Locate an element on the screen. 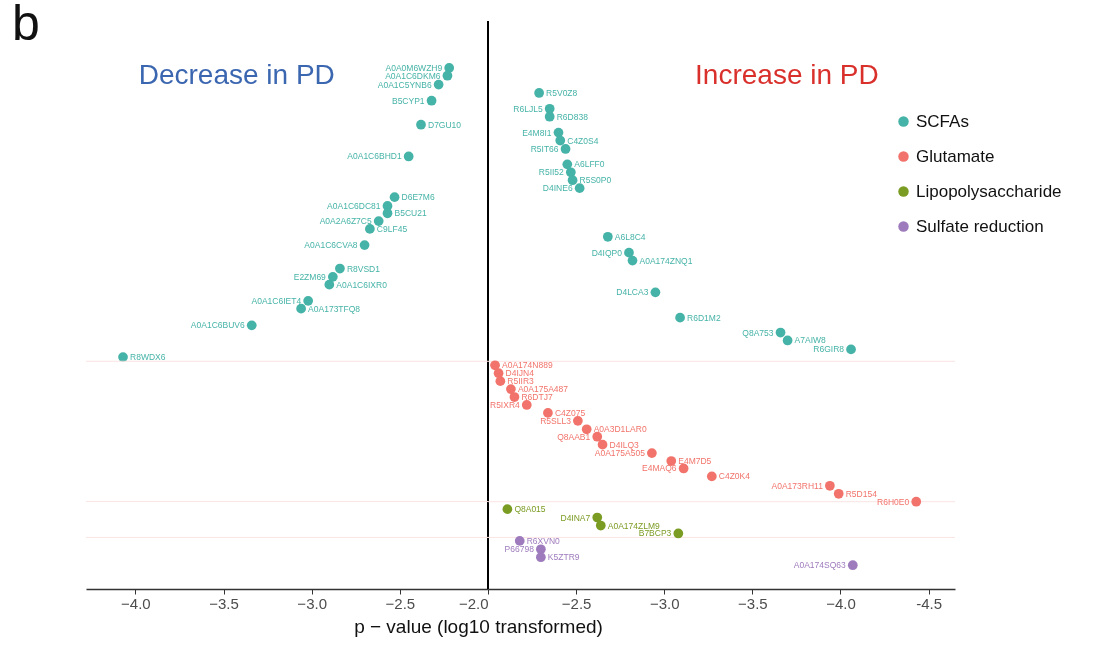  annotation: R5II52 is located at coordinates (551, 172).